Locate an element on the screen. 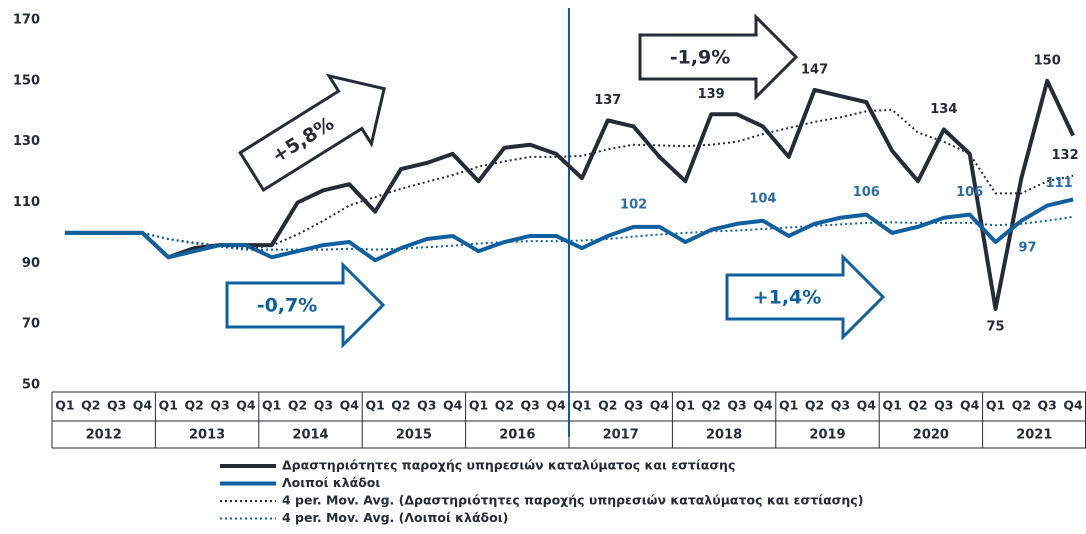 The width and height of the screenshot is (1086, 534). data-label: 102 is located at coordinates (633, 204).